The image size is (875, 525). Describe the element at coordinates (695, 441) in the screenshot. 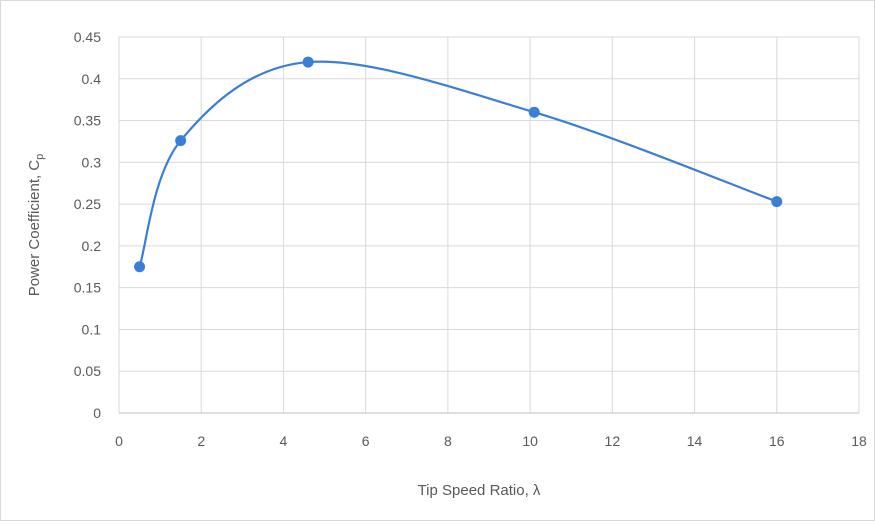

I see `x-tick-label: 14` at that location.